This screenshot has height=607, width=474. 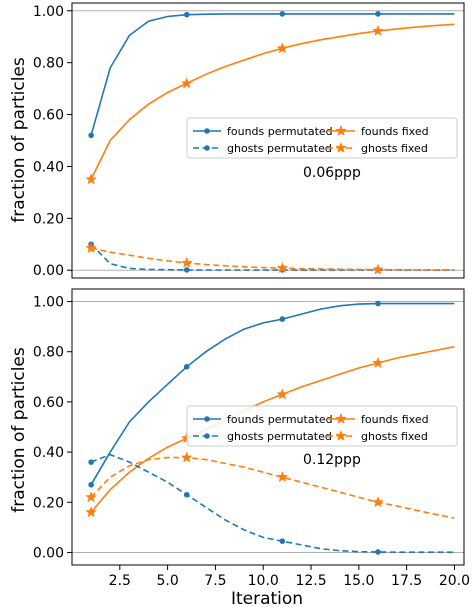 I want to click on y-axis-label-top: fraction of particles, so click(x=19, y=140).